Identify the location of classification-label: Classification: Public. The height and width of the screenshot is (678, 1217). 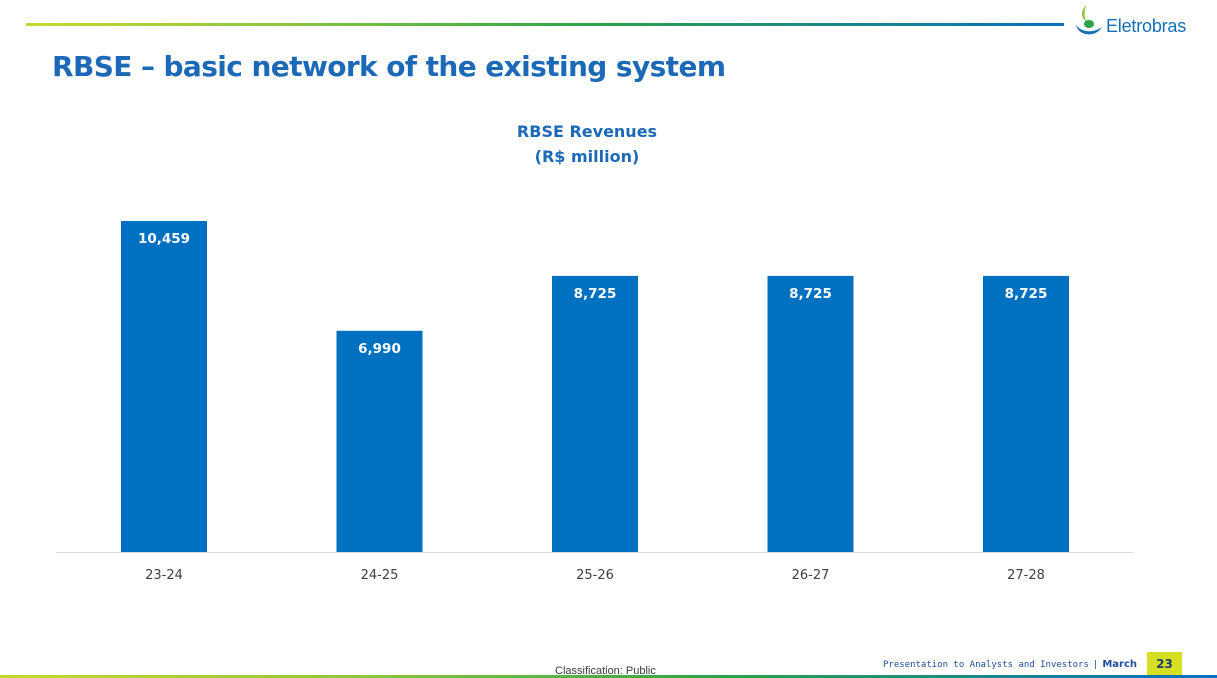
(605, 671).